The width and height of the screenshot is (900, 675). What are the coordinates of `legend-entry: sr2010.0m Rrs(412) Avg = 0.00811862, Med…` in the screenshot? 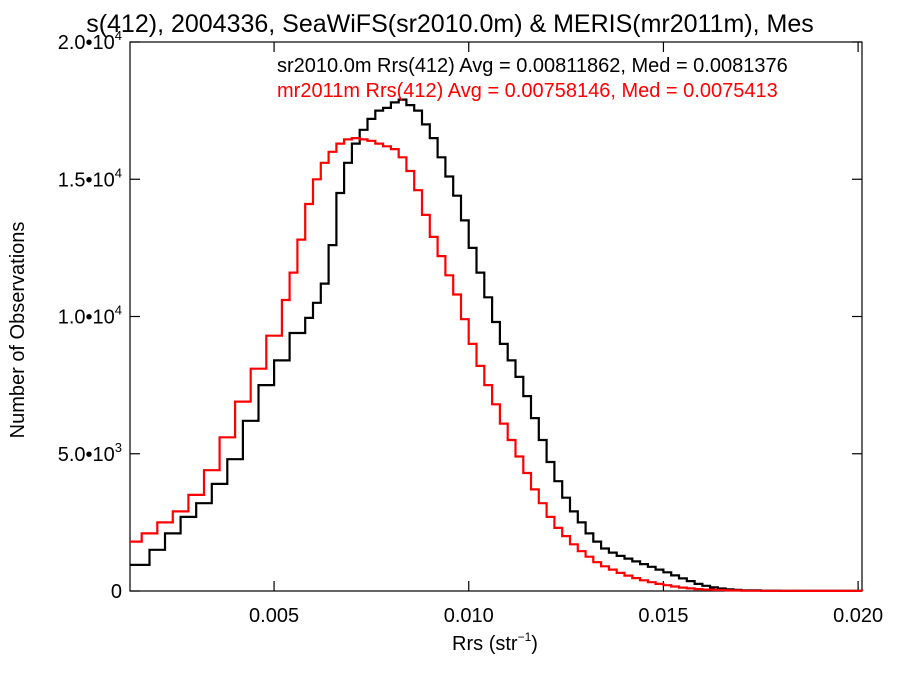 It's located at (532, 66).